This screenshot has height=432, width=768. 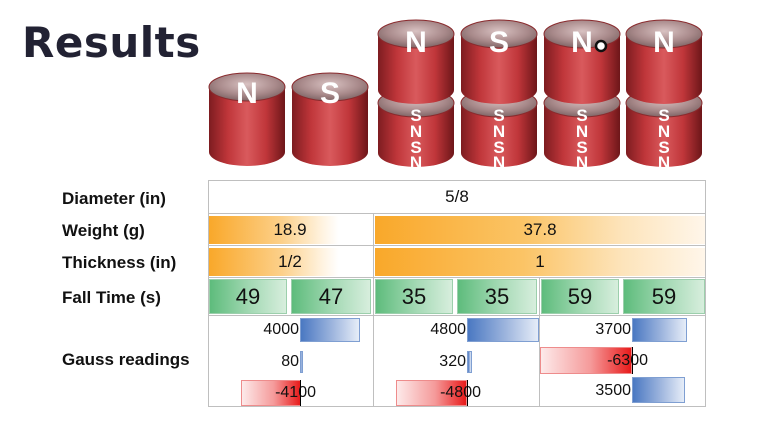 What do you see at coordinates (103, 230) in the screenshot?
I see `weight-label: Weight (g)` at bounding box center [103, 230].